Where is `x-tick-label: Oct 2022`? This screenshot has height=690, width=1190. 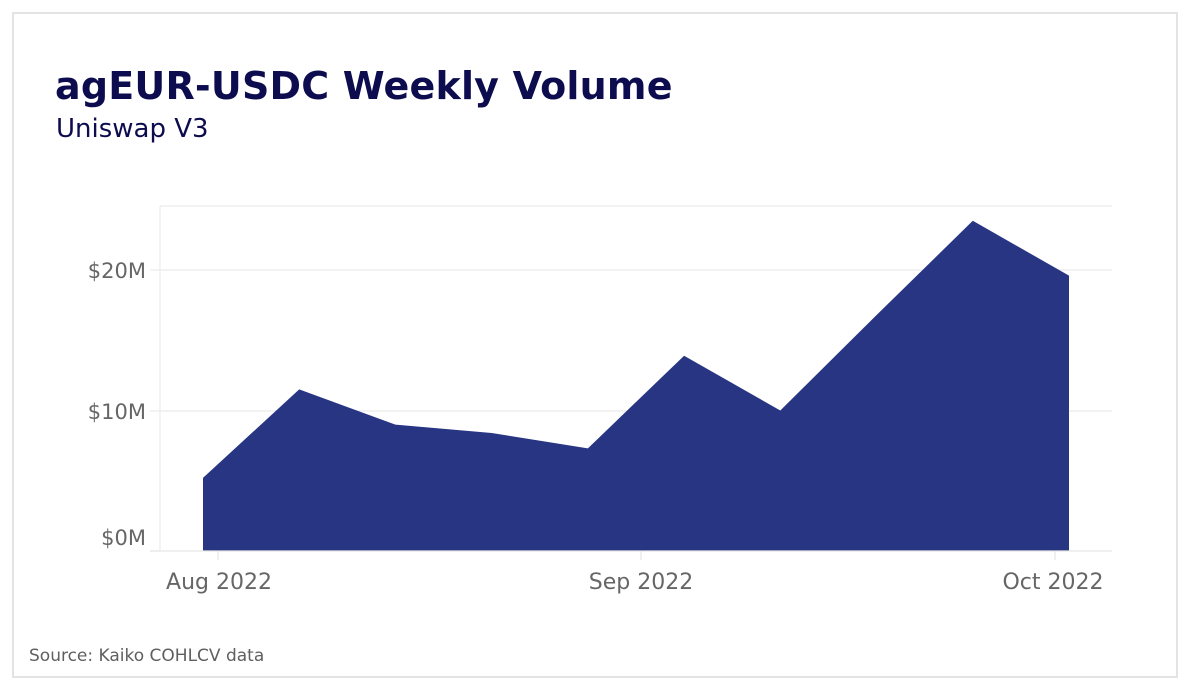 x-tick-label: Oct 2022 is located at coordinates (1052, 582).